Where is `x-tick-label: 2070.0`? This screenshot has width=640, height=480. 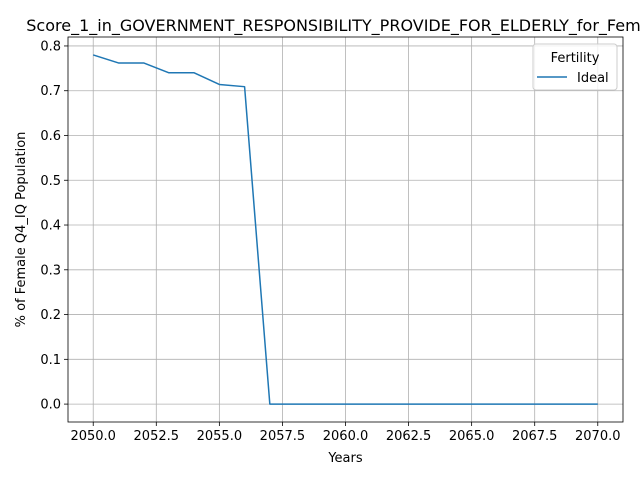
x-tick-label: 2070.0 is located at coordinates (598, 436).